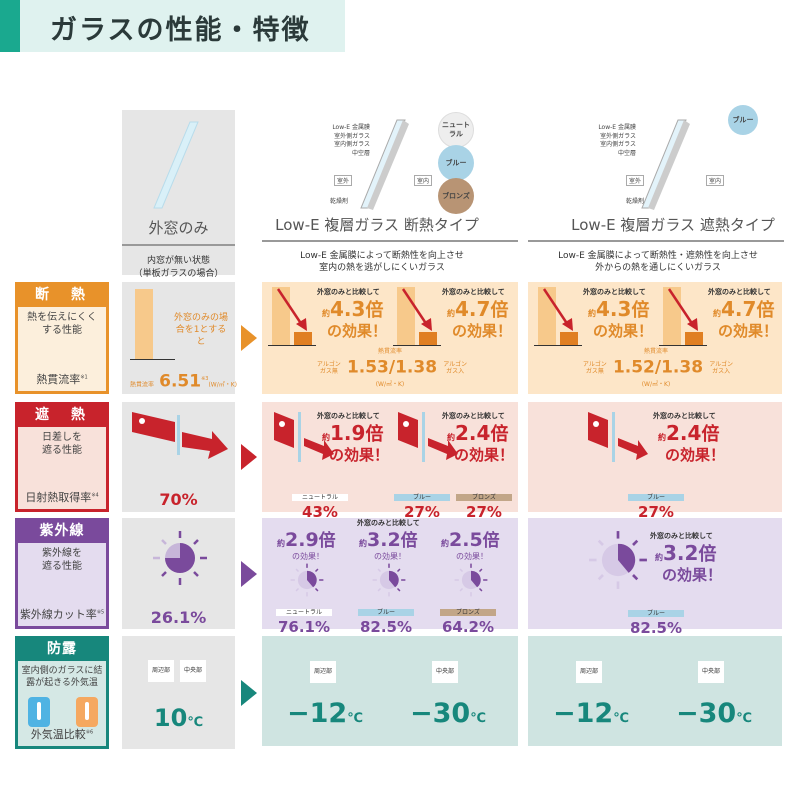 This screenshot has width=800, height=800. What do you see at coordinates (325, 713) in the screenshot?
I see `edge-temp: −12℃` at bounding box center [325, 713].